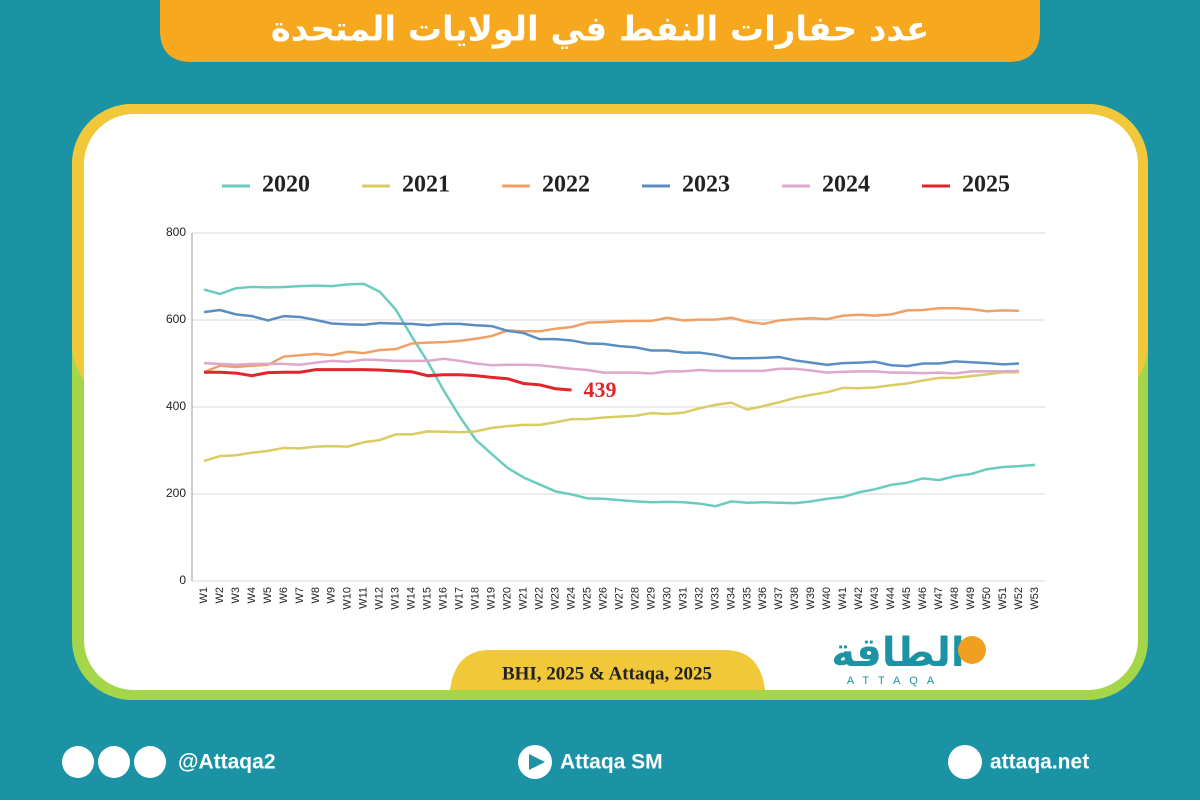  I want to click on y-tick-label: 200, so click(176, 493).